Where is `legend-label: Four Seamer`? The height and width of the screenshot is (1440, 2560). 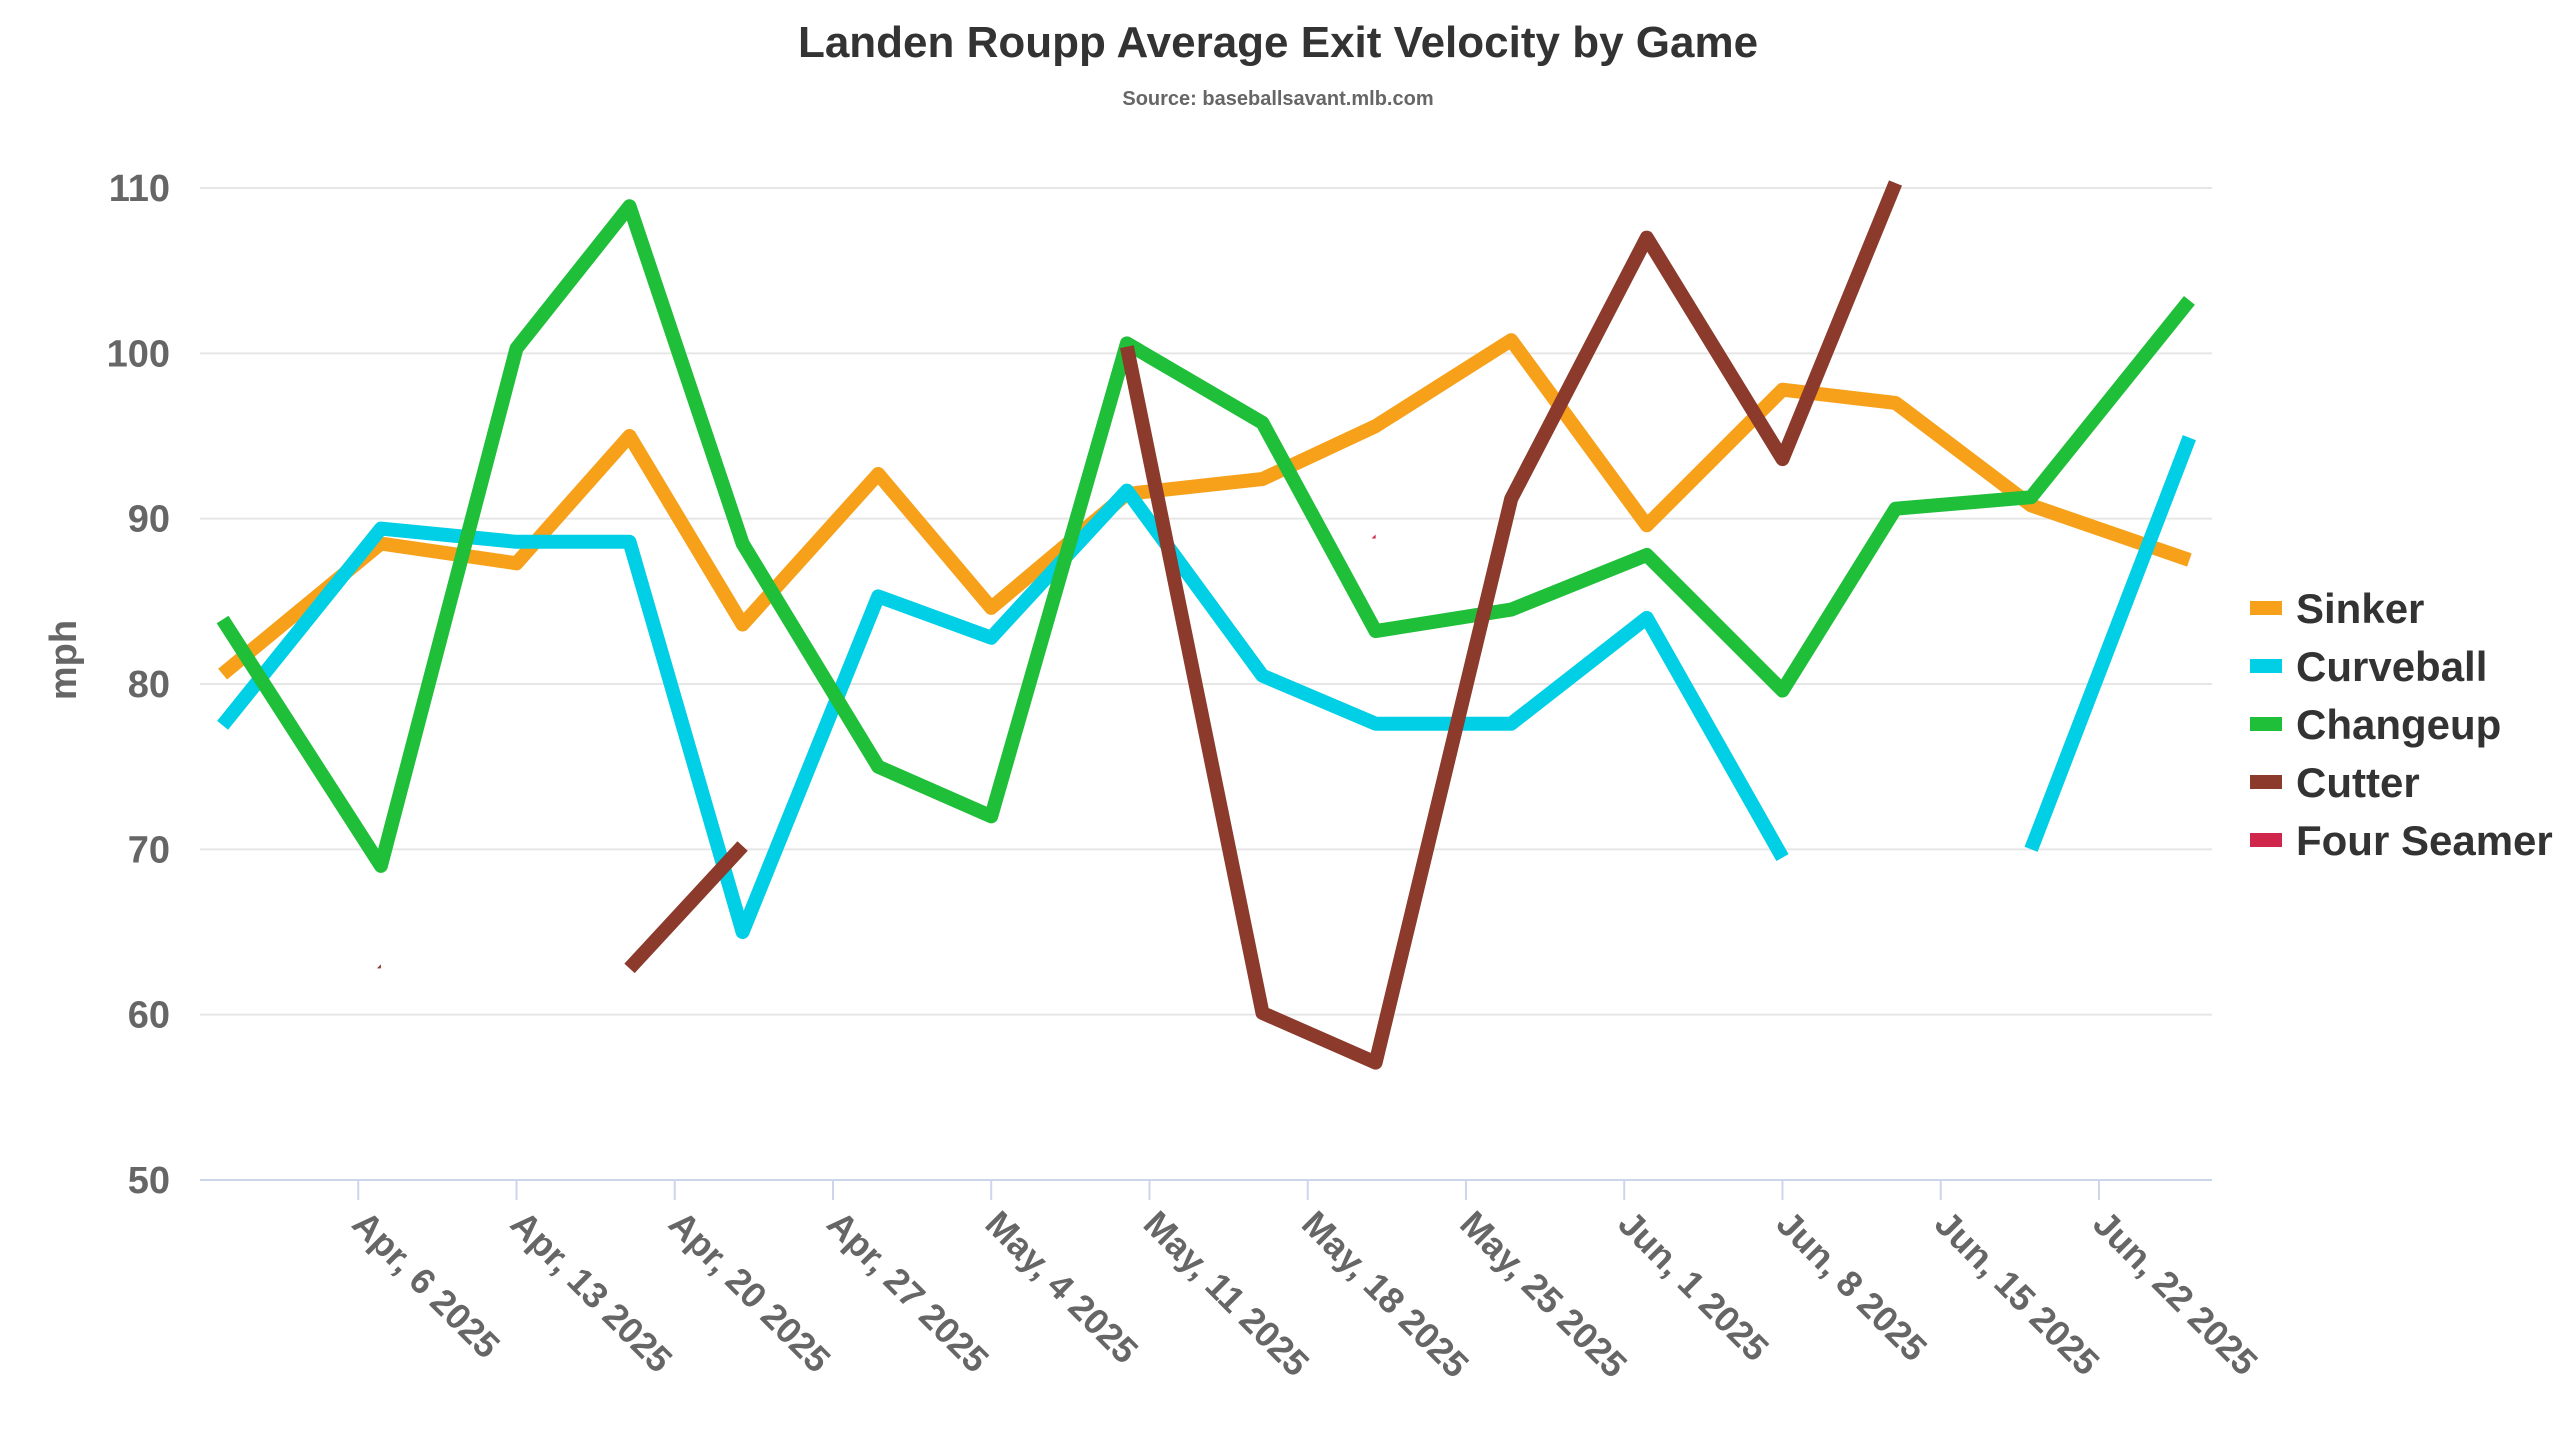
legend-label: Four Seamer is located at coordinates (2424, 840).